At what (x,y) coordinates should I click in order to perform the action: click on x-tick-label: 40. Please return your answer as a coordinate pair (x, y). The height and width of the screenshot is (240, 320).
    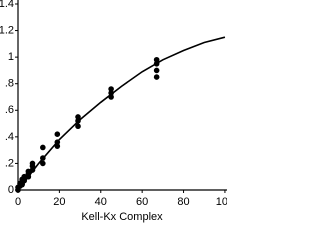
    Looking at the image, I should click on (101, 202).